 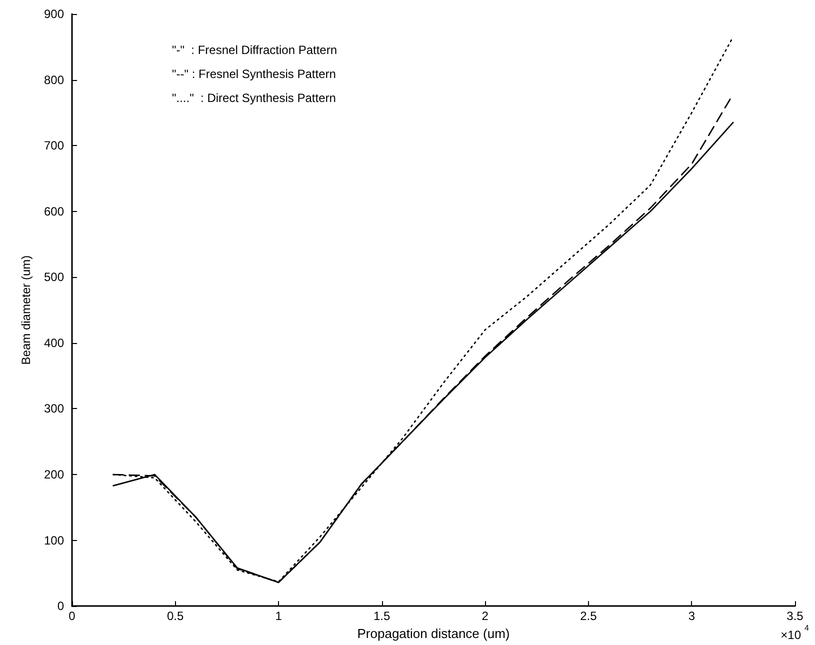 I want to click on text: ×10⁴, so click(x=795, y=633).